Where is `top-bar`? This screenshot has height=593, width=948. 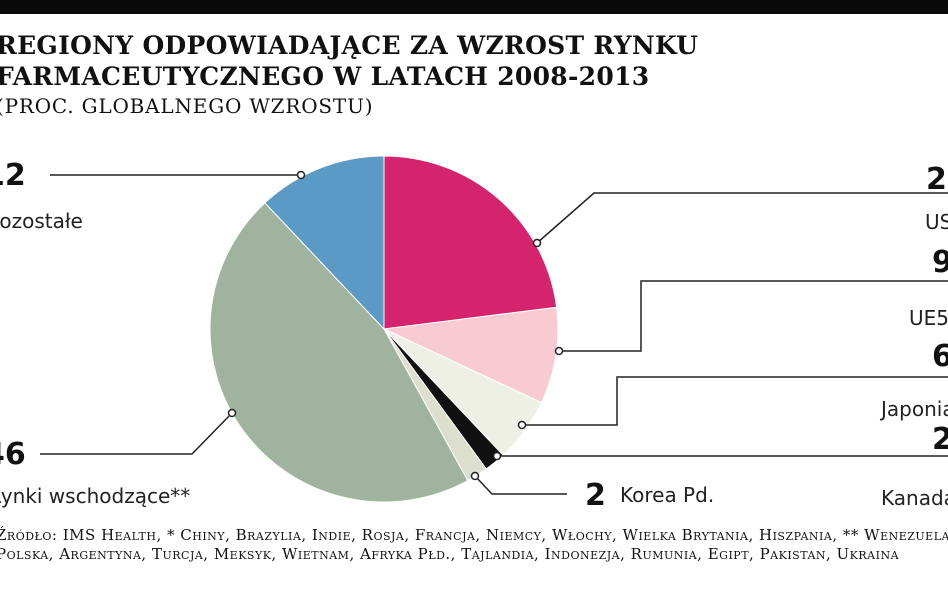
top-bar is located at coordinates (474, 7).